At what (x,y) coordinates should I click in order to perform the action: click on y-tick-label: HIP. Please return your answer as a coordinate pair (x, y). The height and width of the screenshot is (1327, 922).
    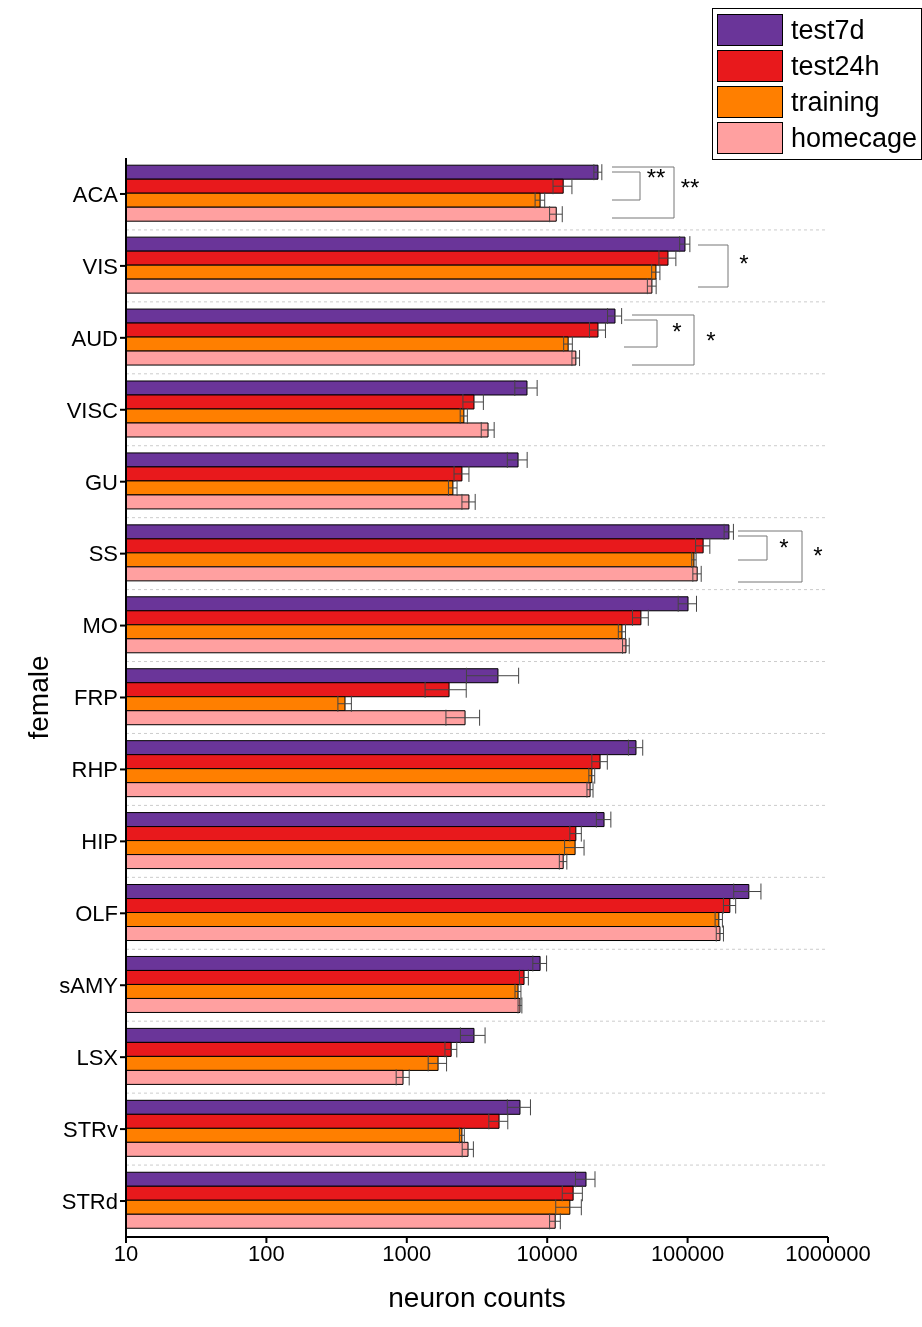
    Looking at the image, I should click on (99, 842).